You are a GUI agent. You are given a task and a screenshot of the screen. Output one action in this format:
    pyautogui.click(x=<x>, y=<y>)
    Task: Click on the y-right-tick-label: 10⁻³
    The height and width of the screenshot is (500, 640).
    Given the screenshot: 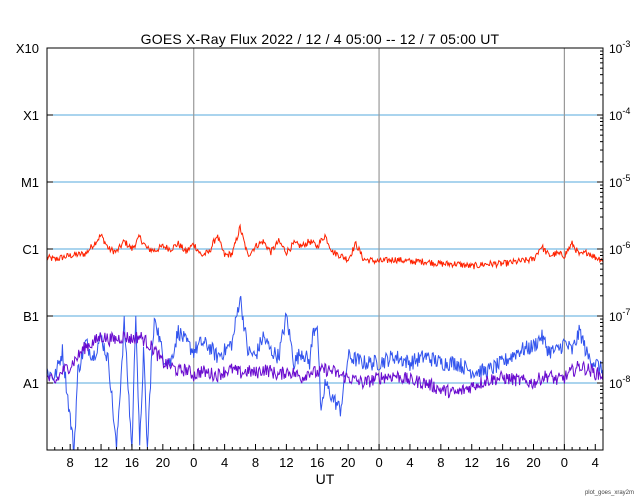 What is the action you would take?
    pyautogui.click(x=619, y=47)
    